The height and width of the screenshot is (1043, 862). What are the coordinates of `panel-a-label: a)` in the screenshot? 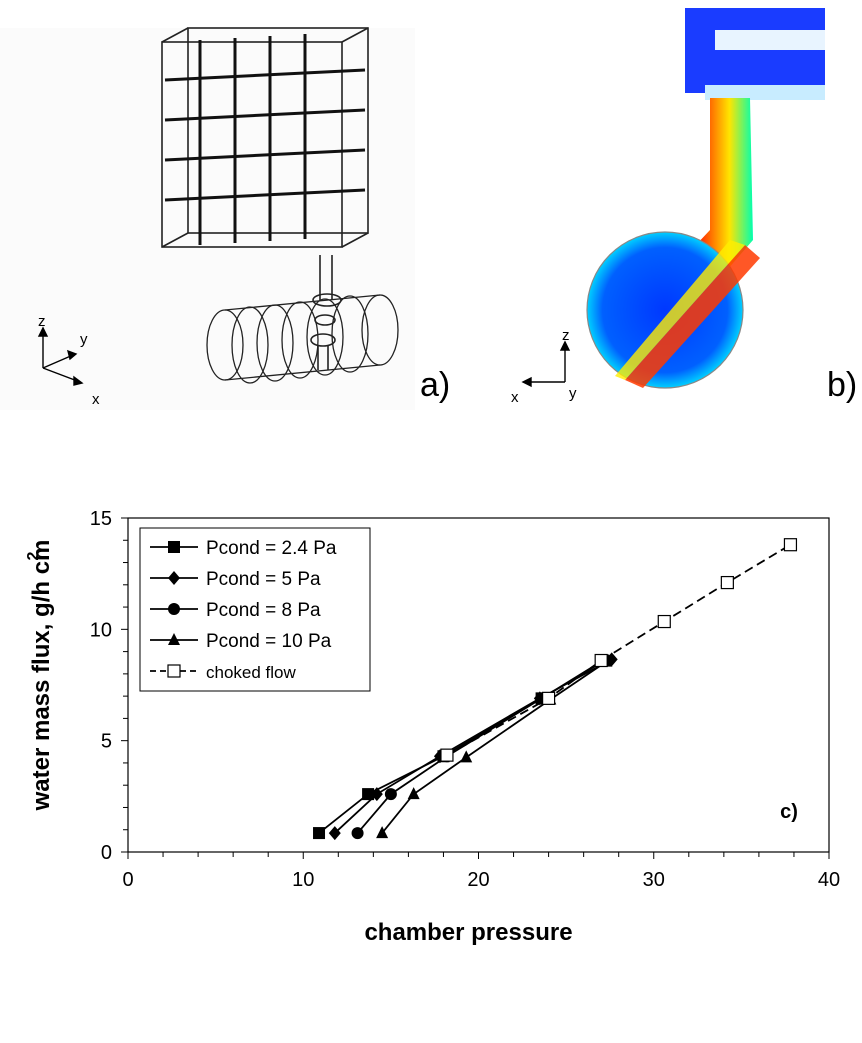 It's located at (435, 385).